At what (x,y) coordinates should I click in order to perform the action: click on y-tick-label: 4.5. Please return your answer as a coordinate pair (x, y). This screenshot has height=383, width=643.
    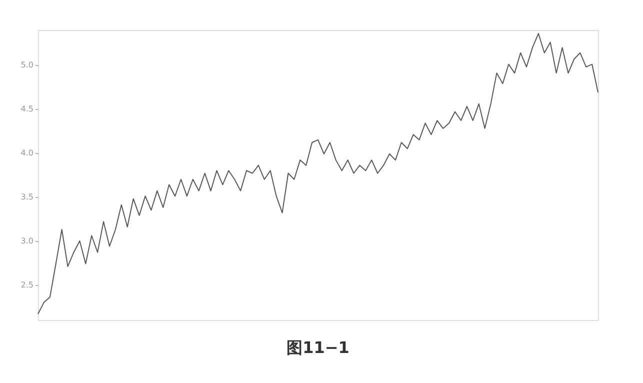
    Looking at the image, I should click on (27, 109).